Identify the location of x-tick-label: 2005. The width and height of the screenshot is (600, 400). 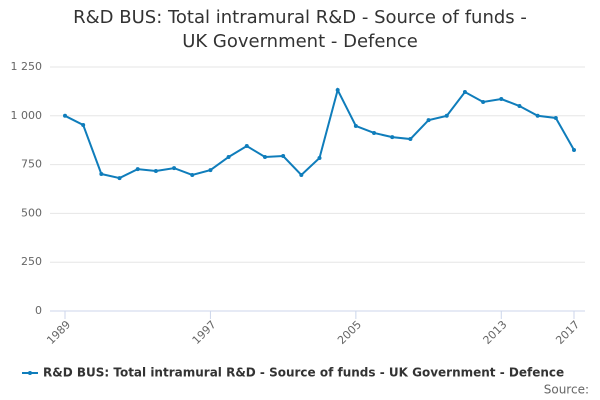
(349, 332).